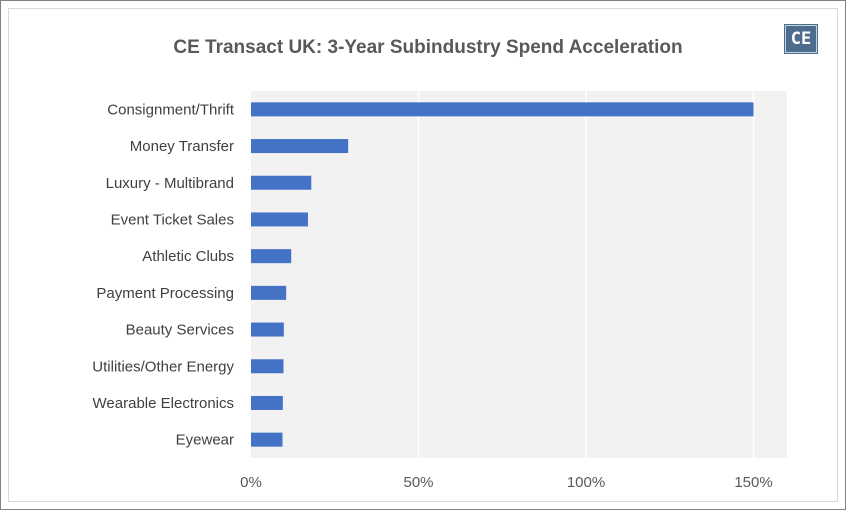  I want to click on category-label: Eyewear, so click(205, 440).